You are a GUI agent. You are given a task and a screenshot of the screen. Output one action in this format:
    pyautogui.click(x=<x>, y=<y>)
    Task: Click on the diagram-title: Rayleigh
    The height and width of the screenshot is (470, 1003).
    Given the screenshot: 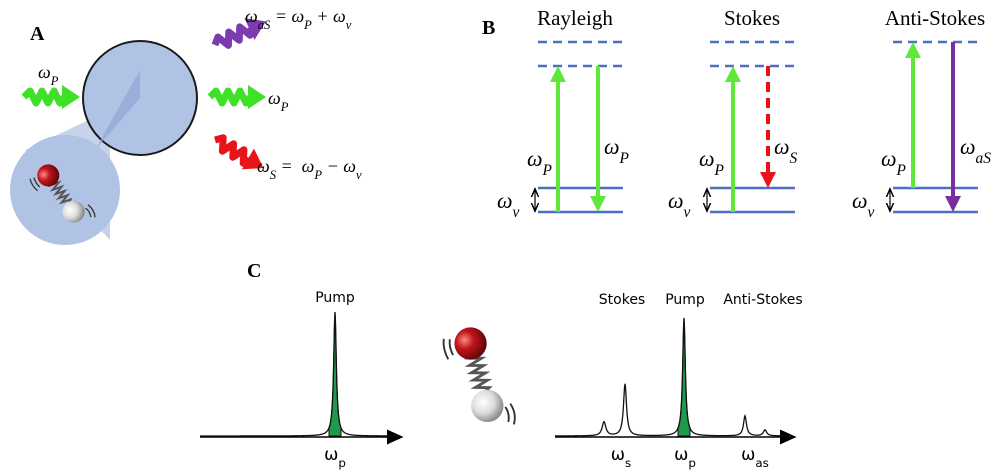 What is the action you would take?
    pyautogui.click(x=575, y=18)
    